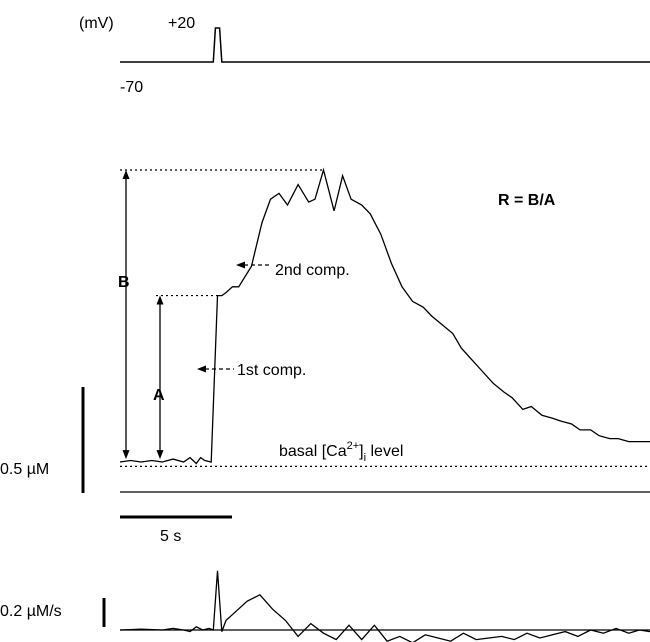 Image resolution: width=650 pixels, height=642 pixels. I want to click on second-comp-arrow-head, so click(240, 265).